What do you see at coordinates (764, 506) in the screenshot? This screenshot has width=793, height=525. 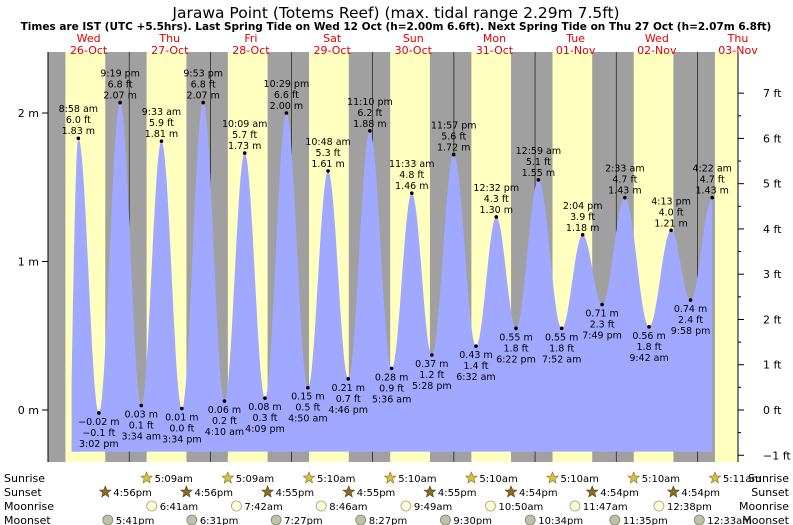 I see `moonrise-row-label-right: Moonrise` at bounding box center [764, 506].